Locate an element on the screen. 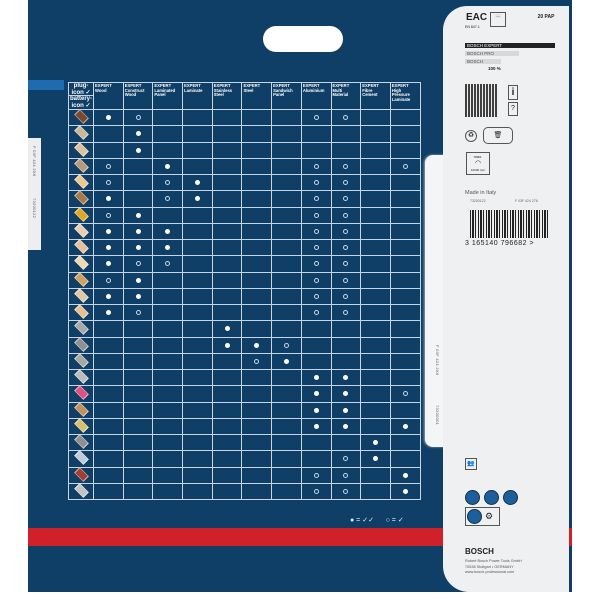  max-speed-icon: max. ◠ 10000 rpm is located at coordinates (478, 163).